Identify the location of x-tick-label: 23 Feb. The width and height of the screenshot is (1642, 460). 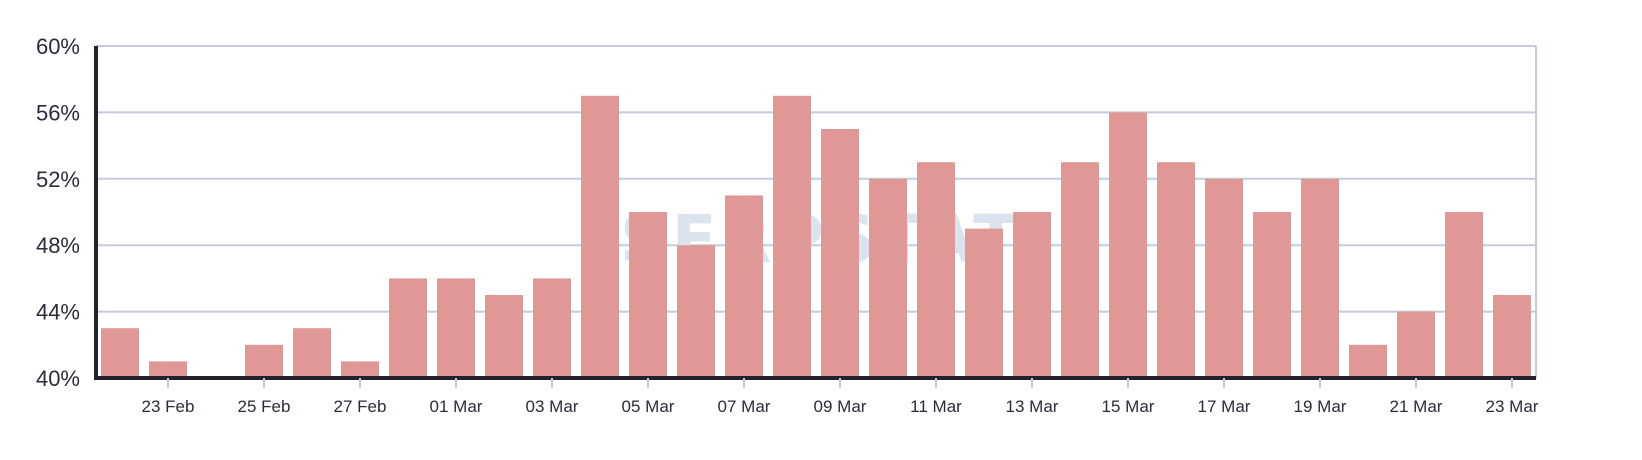
(168, 406).